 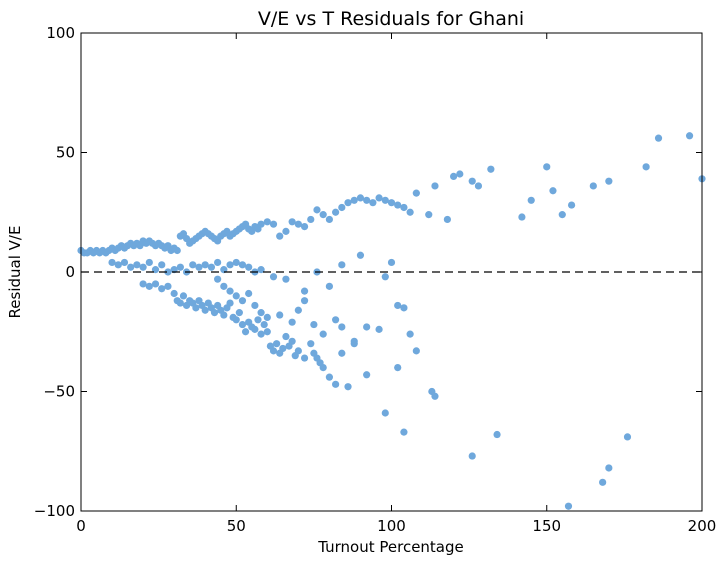 I want to click on y-tick-label: −50, so click(x=59, y=392).